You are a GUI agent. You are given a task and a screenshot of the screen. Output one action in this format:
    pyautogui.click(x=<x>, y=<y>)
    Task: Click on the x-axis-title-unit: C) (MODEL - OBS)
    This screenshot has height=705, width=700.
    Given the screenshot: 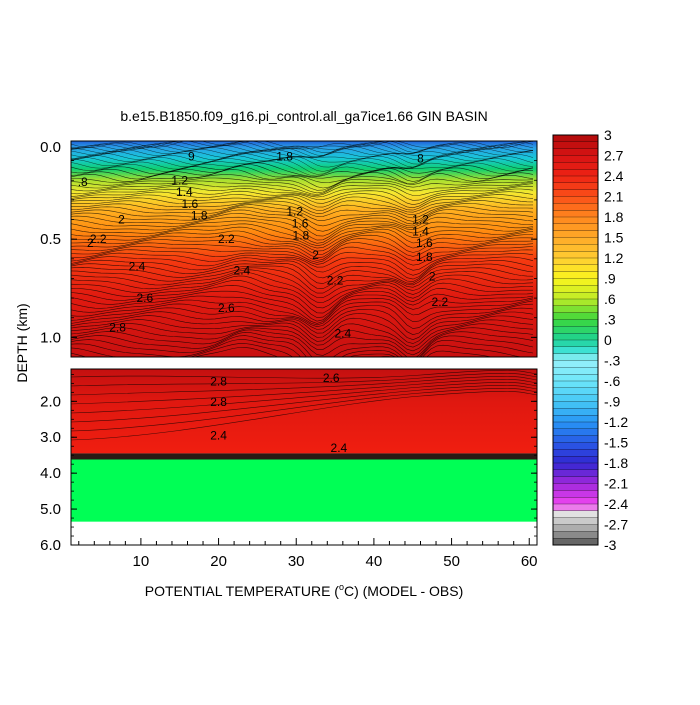 What is the action you would take?
    pyautogui.click(x=403, y=591)
    